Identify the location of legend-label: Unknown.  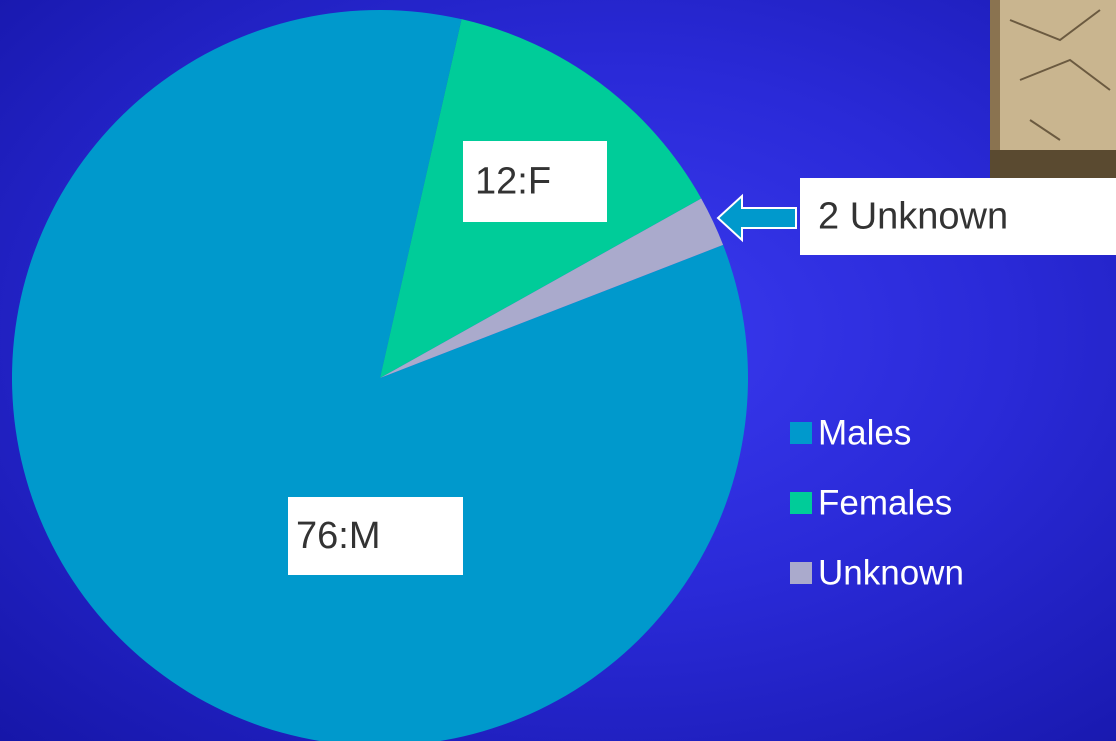
(891, 572).